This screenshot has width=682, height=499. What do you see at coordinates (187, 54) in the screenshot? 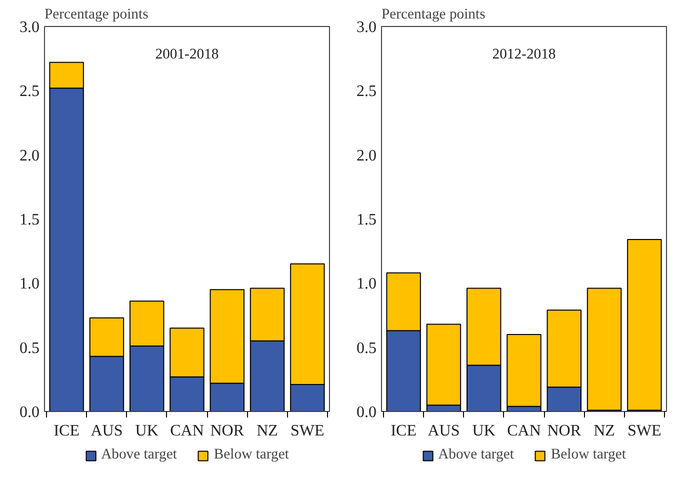
I see `text: 2001-2018` at bounding box center [187, 54].